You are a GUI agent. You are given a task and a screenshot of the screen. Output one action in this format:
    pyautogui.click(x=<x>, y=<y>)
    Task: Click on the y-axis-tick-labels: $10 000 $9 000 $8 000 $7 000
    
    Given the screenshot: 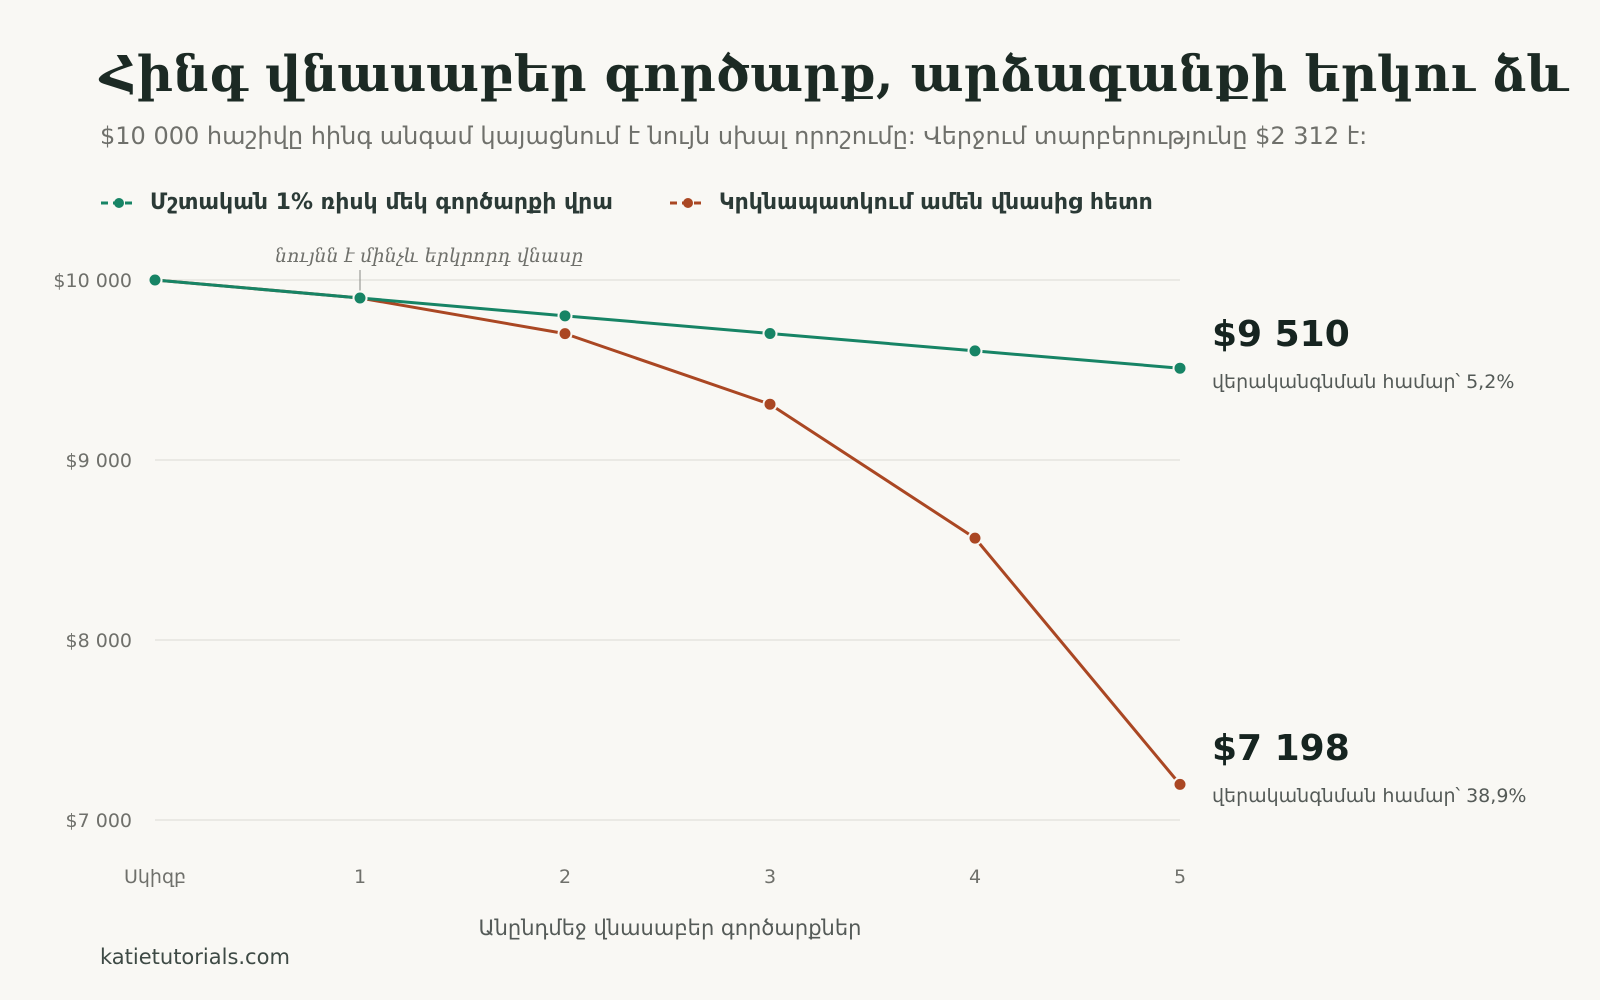 What is the action you would take?
    pyautogui.click(x=92, y=551)
    